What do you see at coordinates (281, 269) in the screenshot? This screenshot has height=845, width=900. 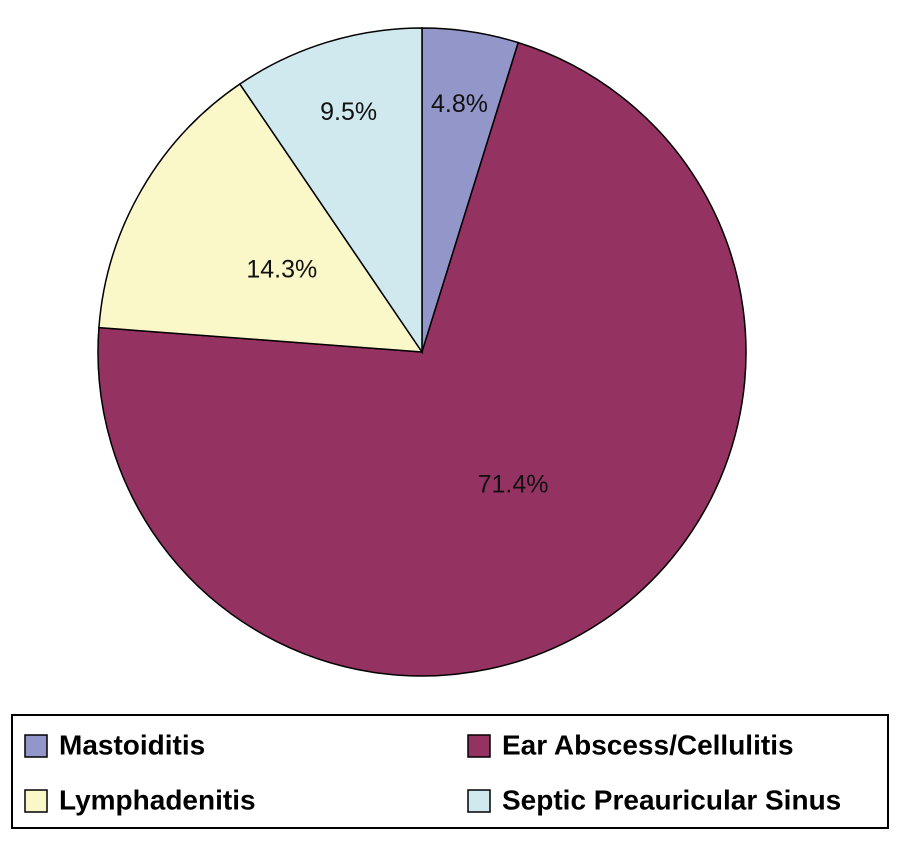 I see `value-label: 14.3%` at bounding box center [281, 269].